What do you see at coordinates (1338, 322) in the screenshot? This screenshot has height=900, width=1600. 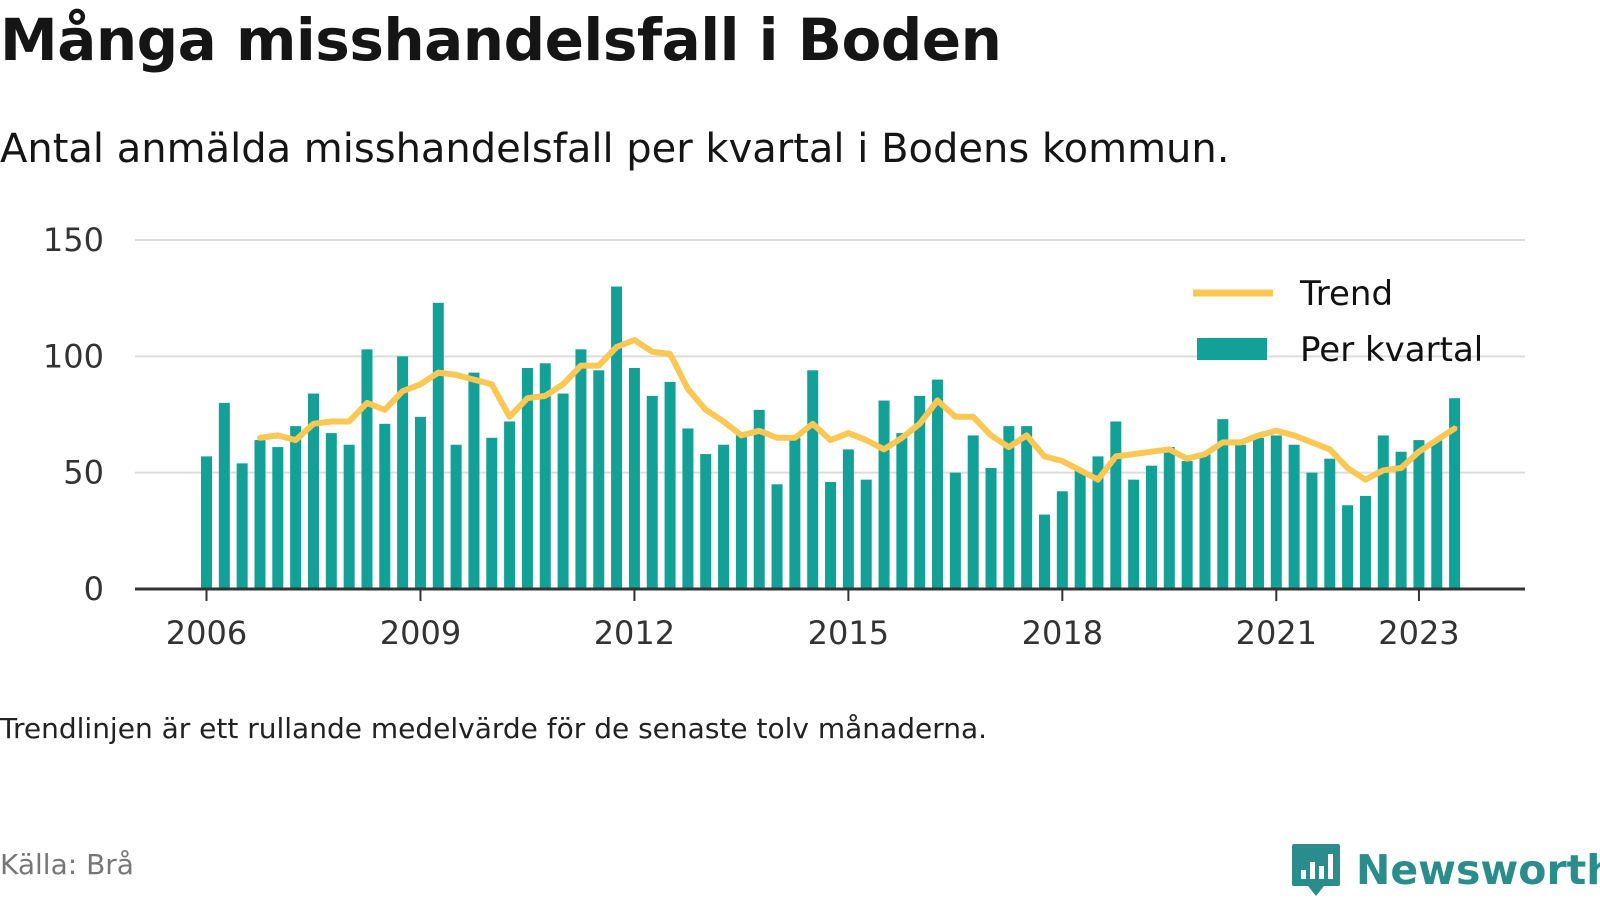 I see `legend: Trend Per kvartal` at bounding box center [1338, 322].